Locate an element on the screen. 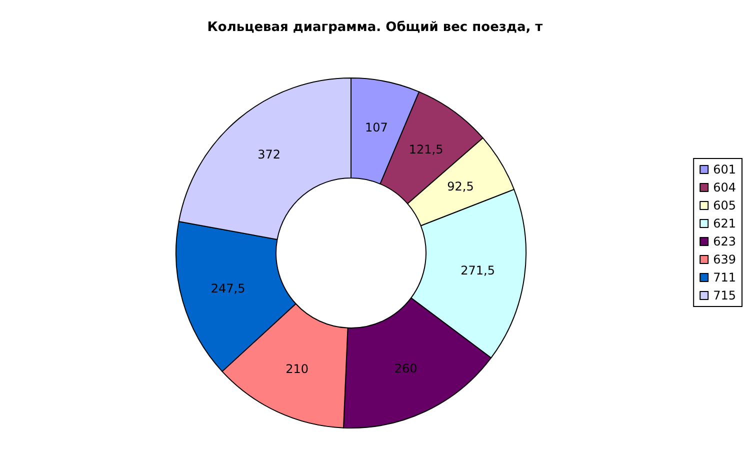 This screenshot has width=750, height=465. legend-label: 605 is located at coordinates (724, 205).